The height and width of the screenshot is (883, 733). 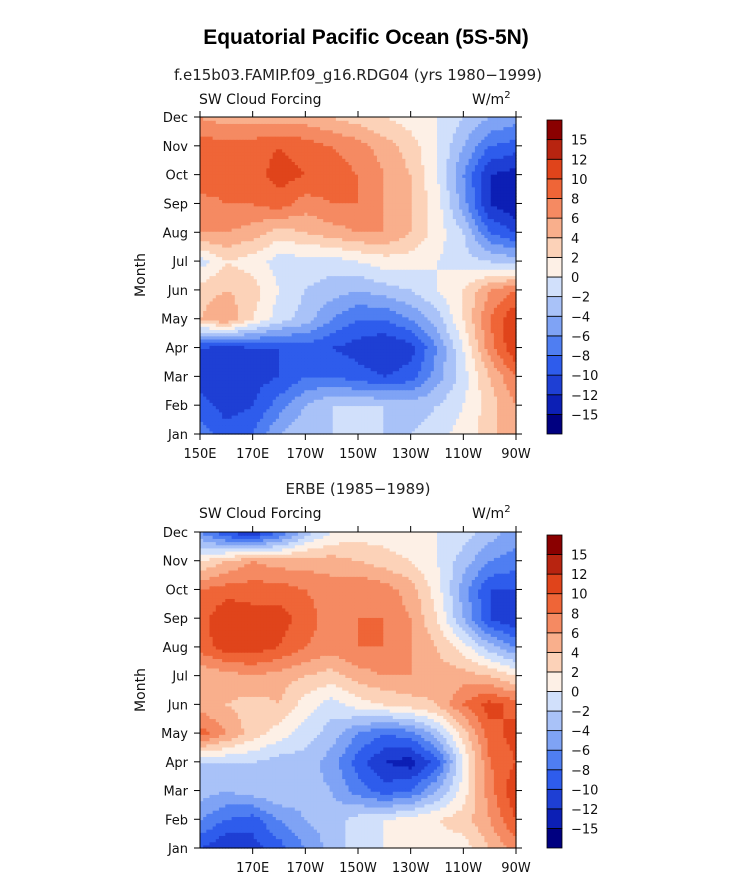 What do you see at coordinates (260, 100) in the screenshot?
I see `panel-1-left-label: SW Cloud Forcing` at bounding box center [260, 100].